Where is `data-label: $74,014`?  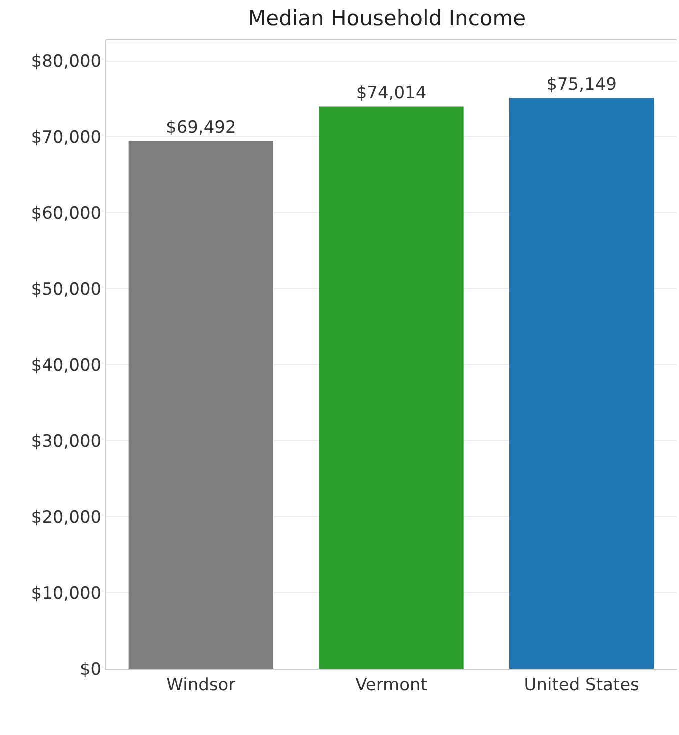 data-label: $74,014 is located at coordinates (391, 94).